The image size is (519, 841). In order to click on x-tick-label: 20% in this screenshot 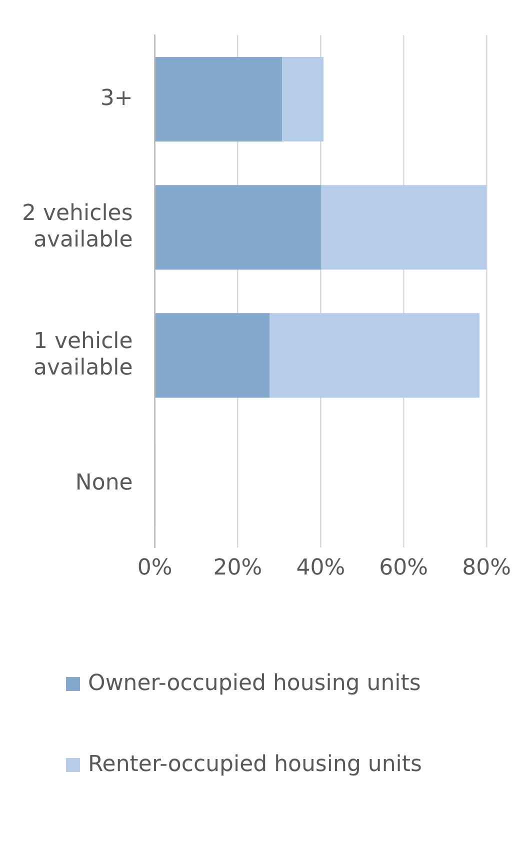, I will do `click(237, 568)`.